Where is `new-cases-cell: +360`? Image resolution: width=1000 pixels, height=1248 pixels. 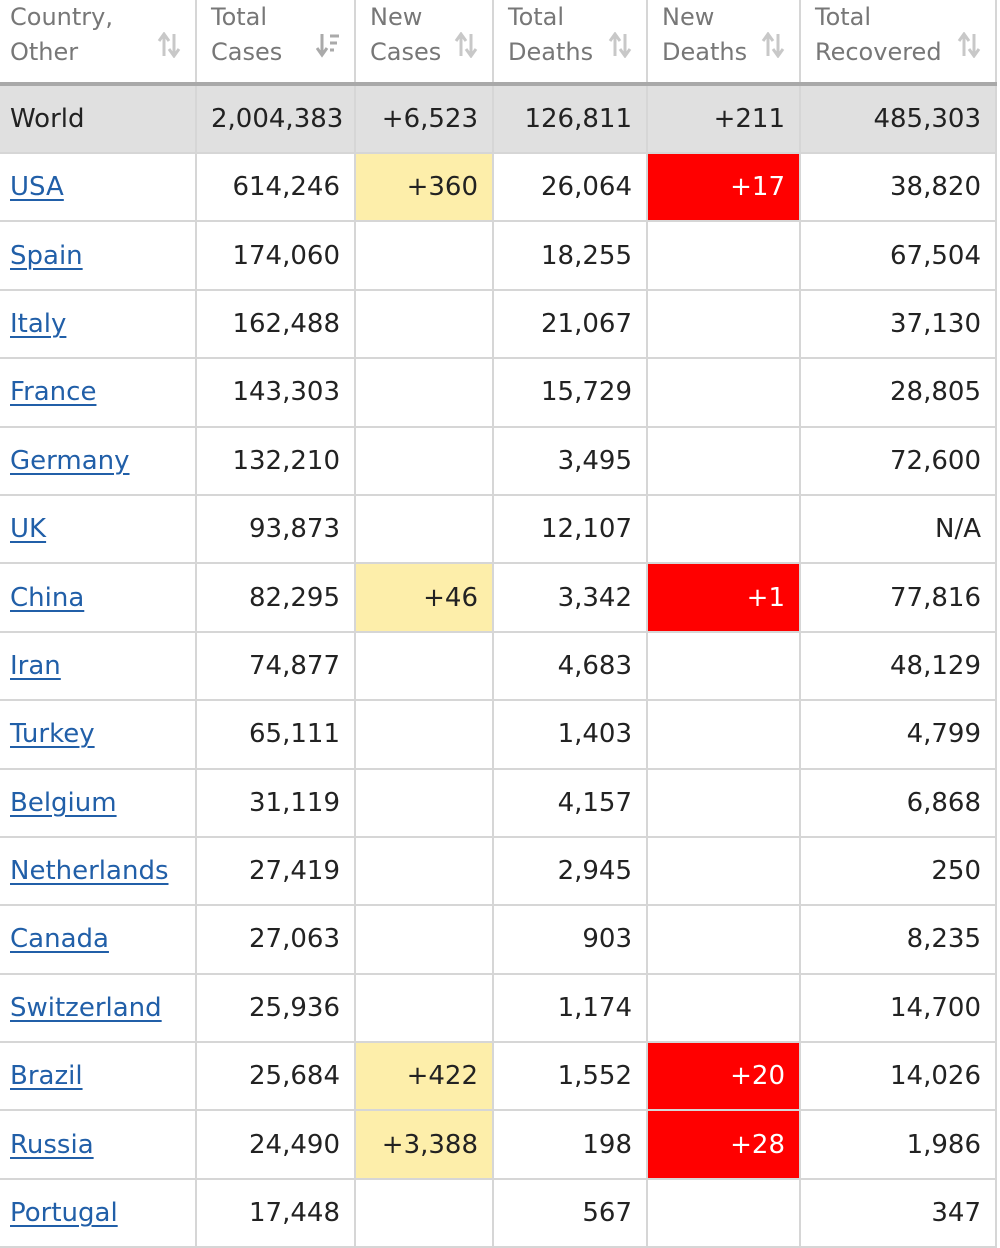 new-cases-cell: +360 is located at coordinates (424, 187).